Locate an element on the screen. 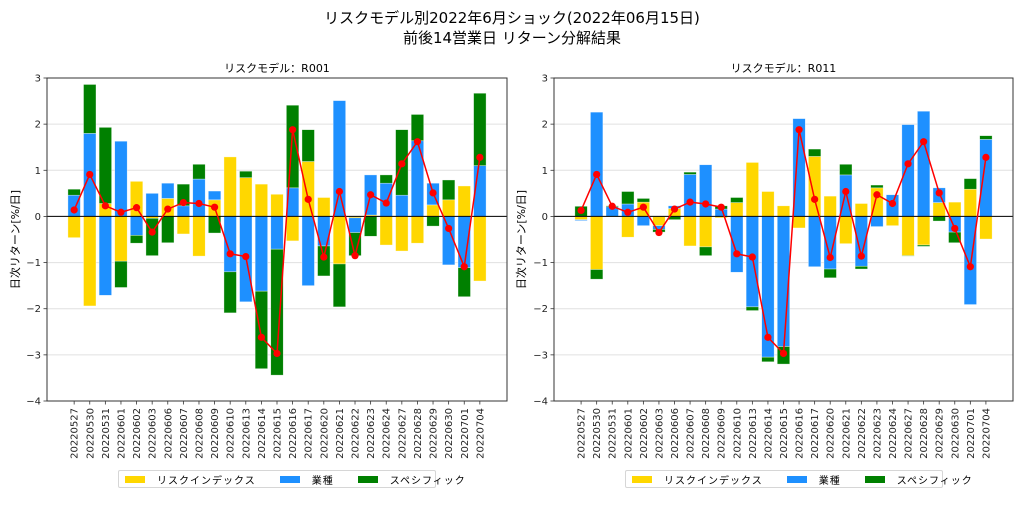 The height and width of the screenshot is (512, 1024). x-tick-label: 20220601 is located at coordinates (628, 433).